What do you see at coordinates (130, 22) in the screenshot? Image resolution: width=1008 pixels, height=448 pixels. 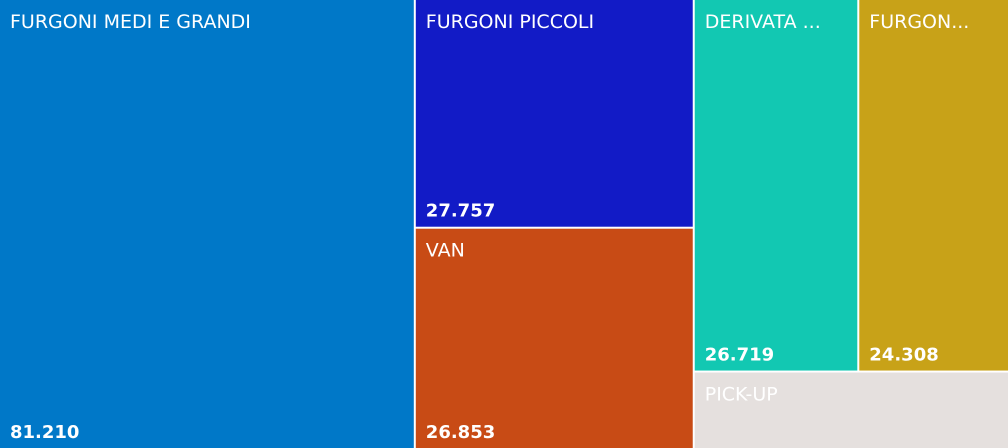 I see `tile-label: FURGONI MEDI E GRANDI` at bounding box center [130, 22].